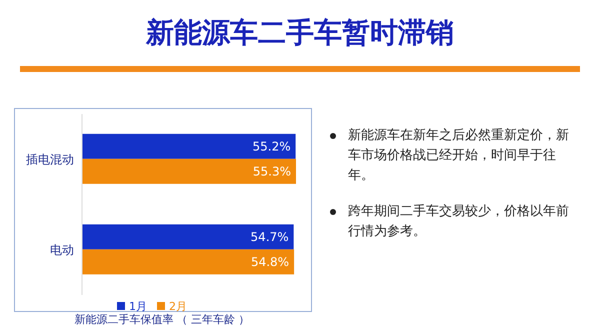 The width and height of the screenshot is (600, 333). I want to click on data-label: 55.2%, so click(271, 147).